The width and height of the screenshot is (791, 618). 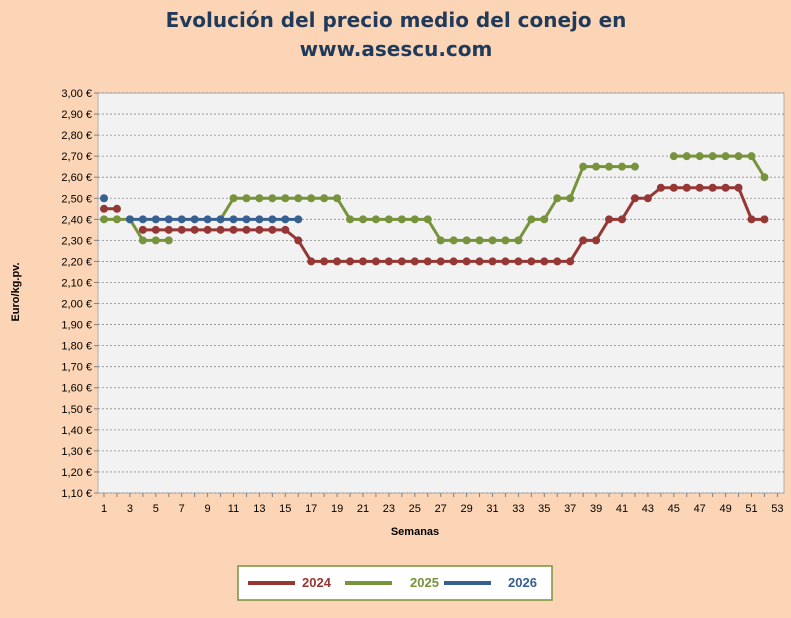 What do you see at coordinates (337, 509) in the screenshot?
I see `x-tick-label: 19` at bounding box center [337, 509].